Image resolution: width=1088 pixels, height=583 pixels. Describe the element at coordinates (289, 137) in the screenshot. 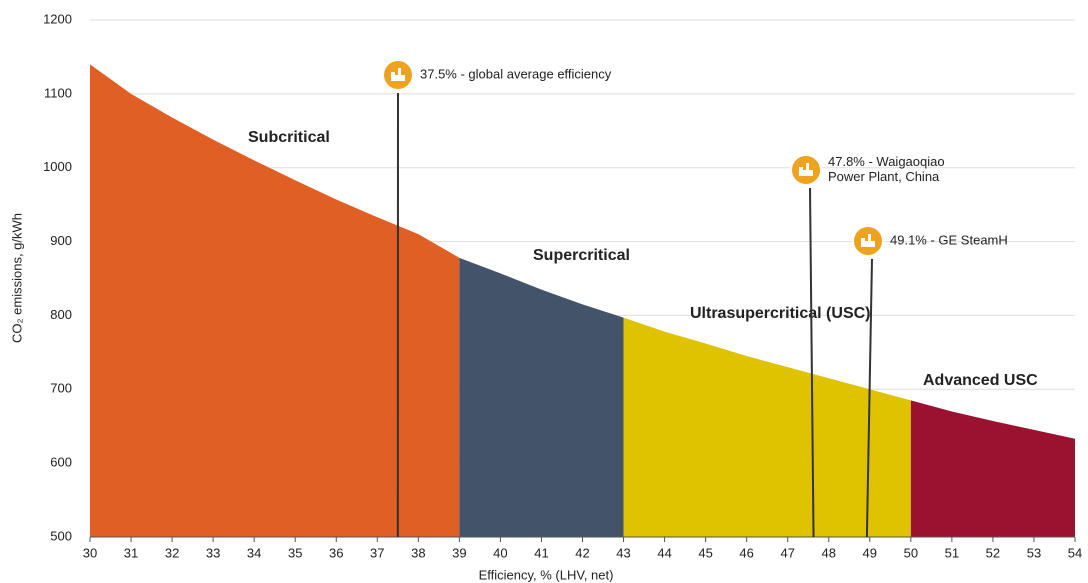

I see `segment-label: Subcritical` at that location.